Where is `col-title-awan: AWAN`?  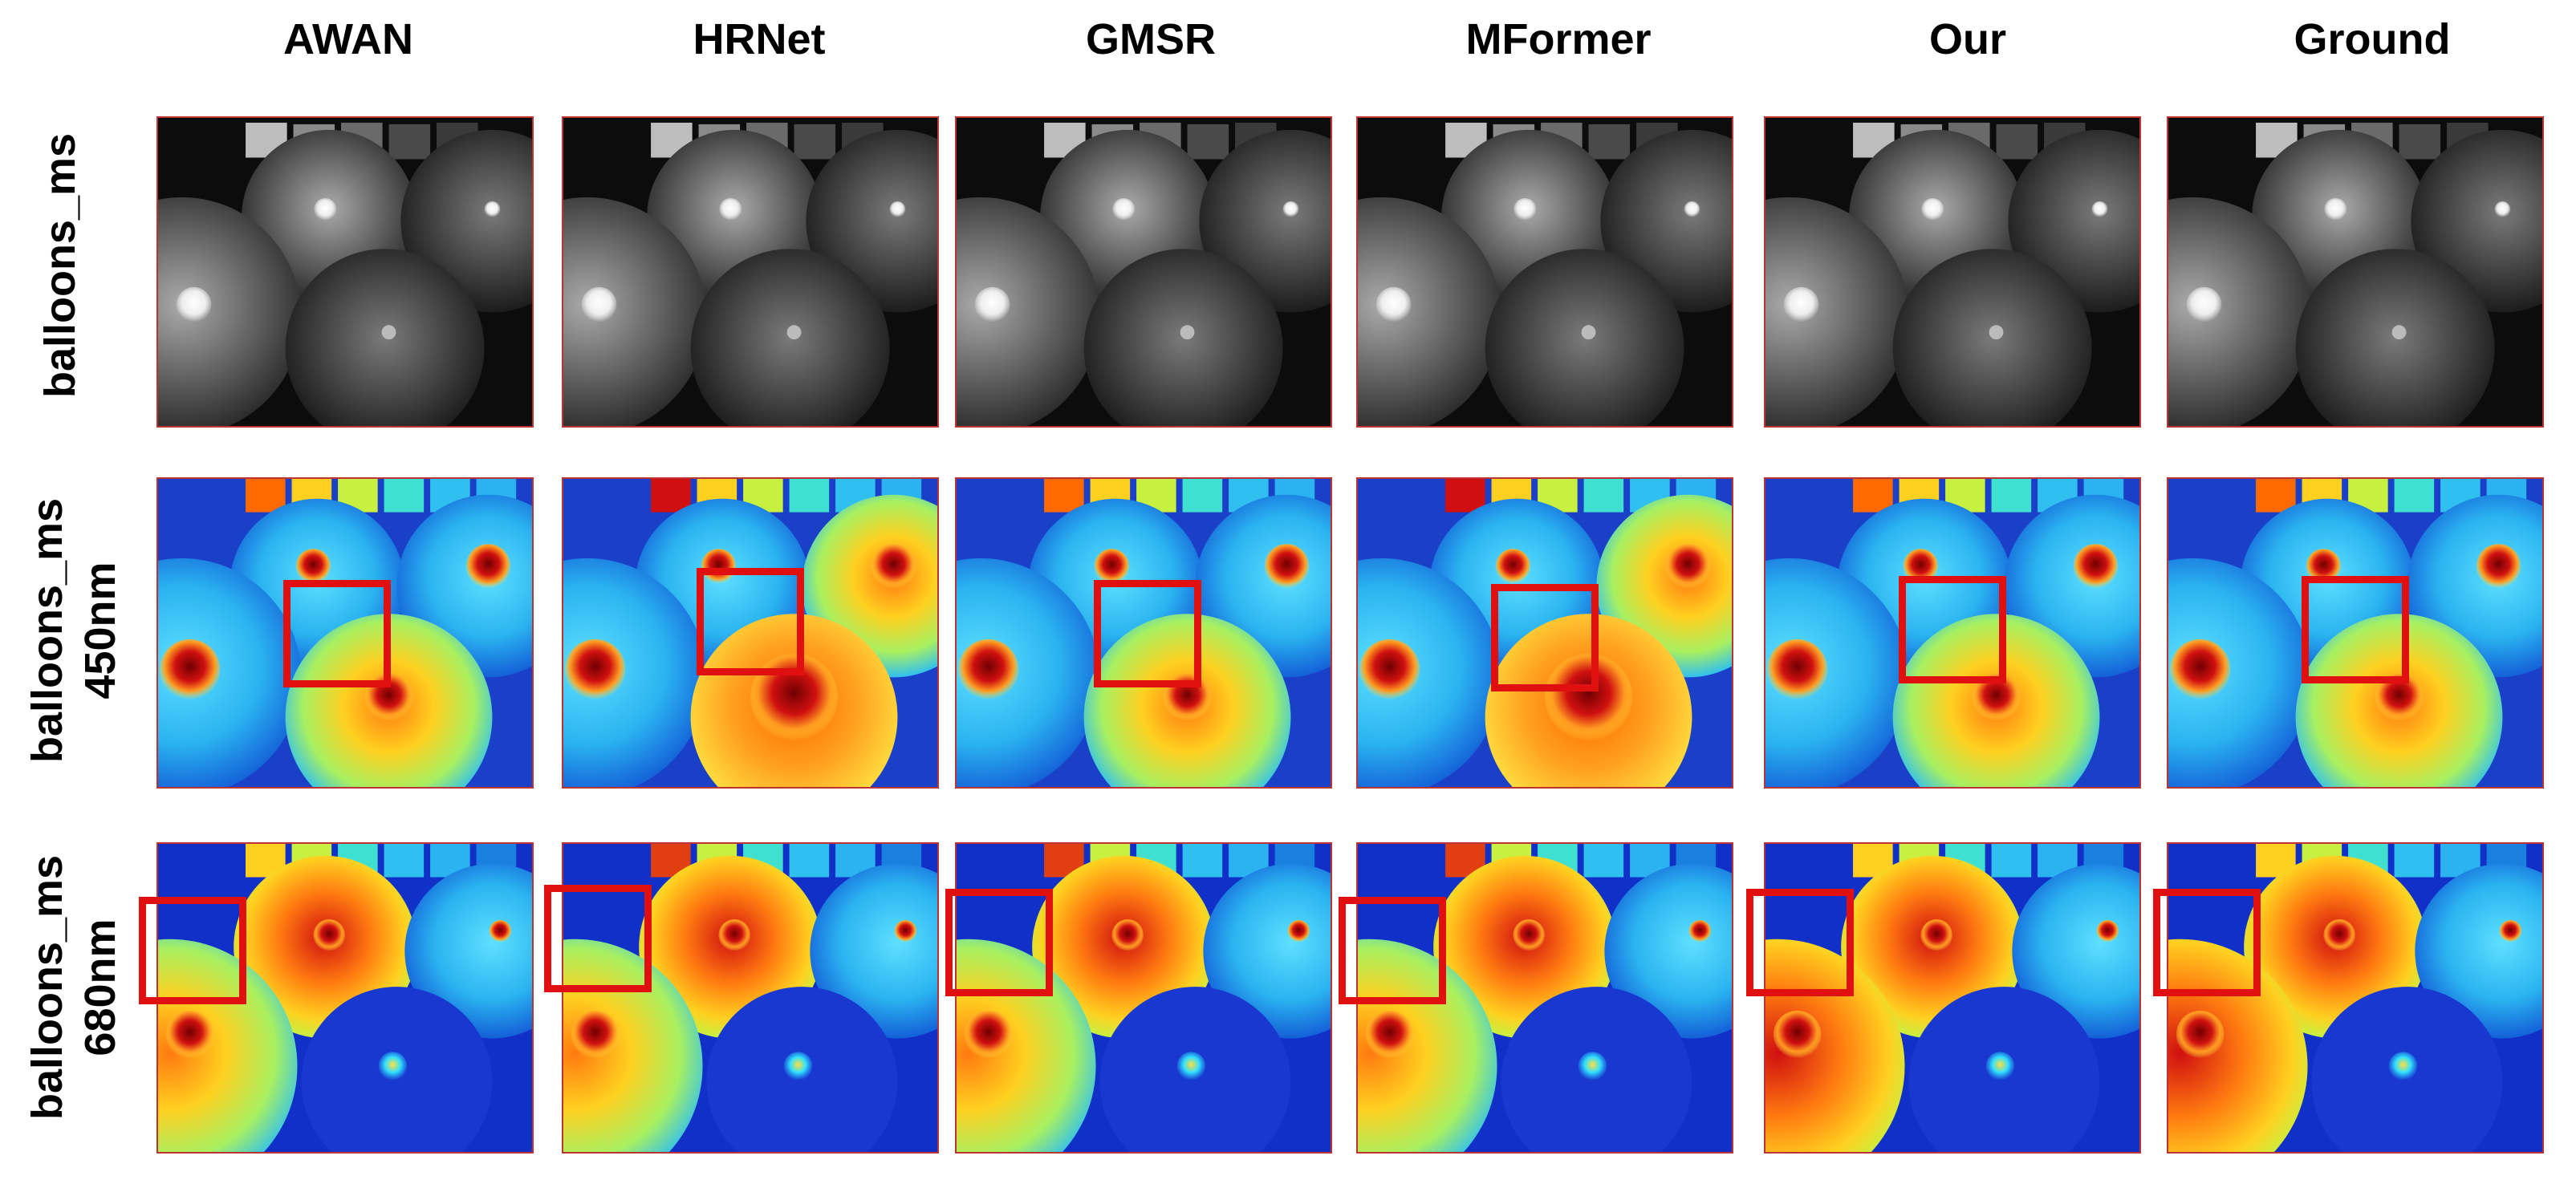 col-title-awan: AWAN is located at coordinates (348, 39).